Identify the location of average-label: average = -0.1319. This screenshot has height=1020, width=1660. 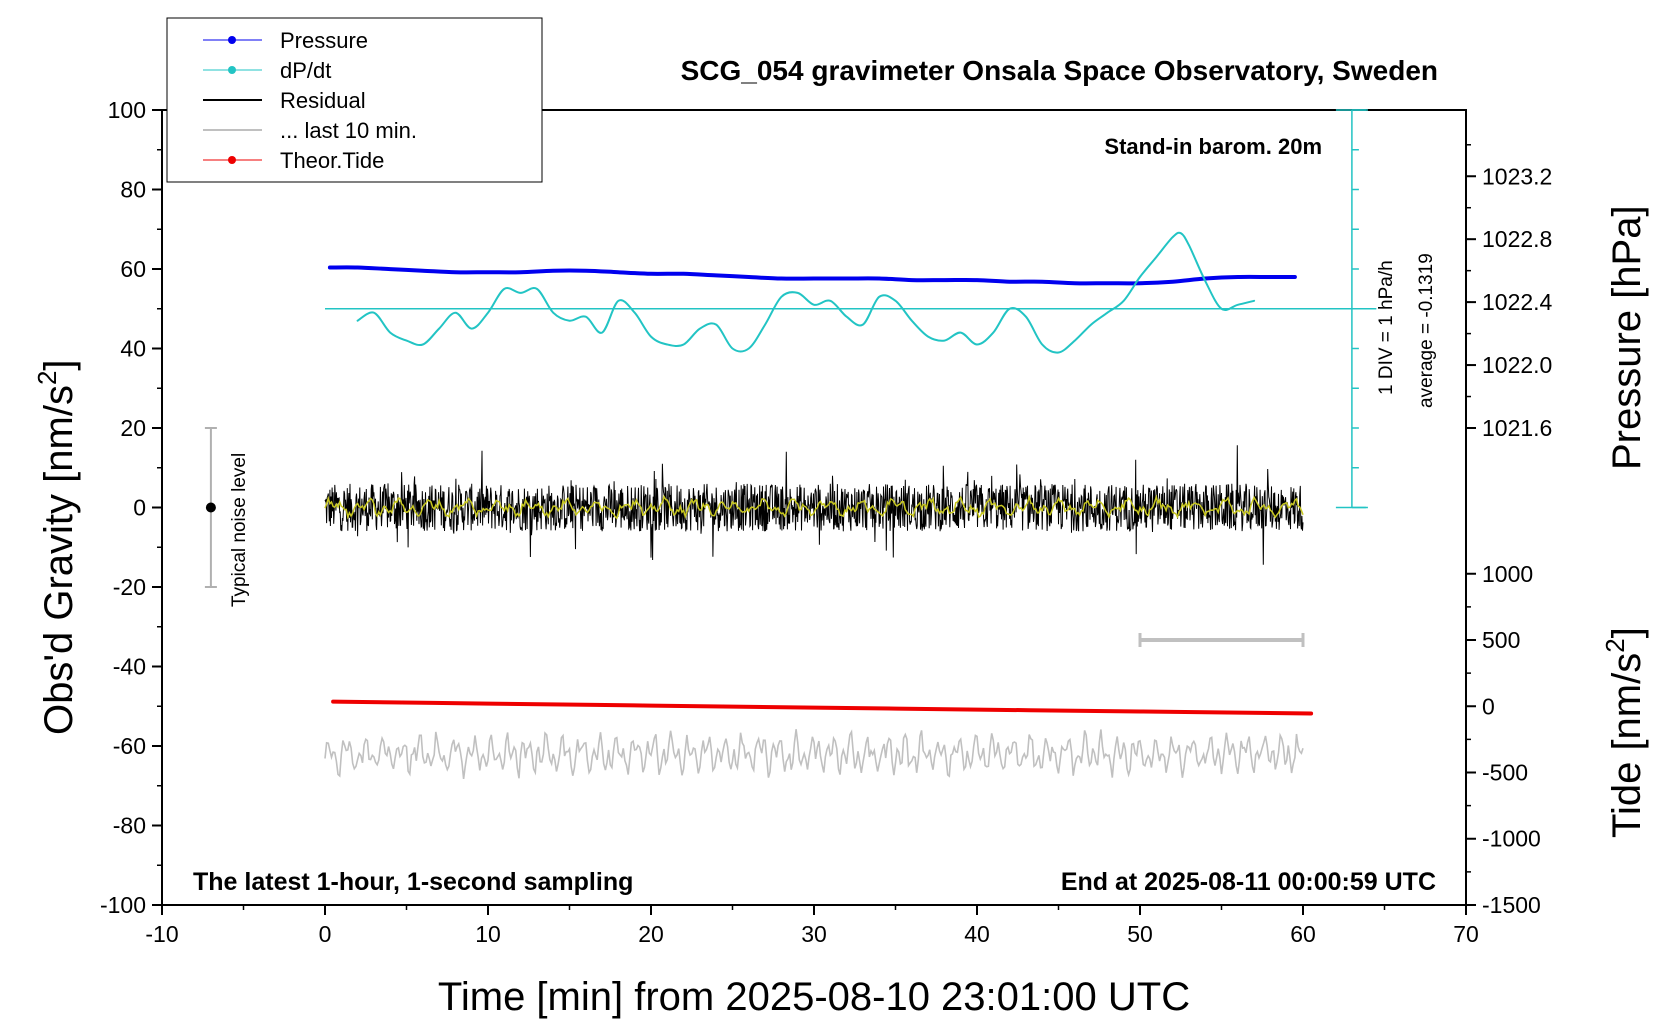
(1426, 330).